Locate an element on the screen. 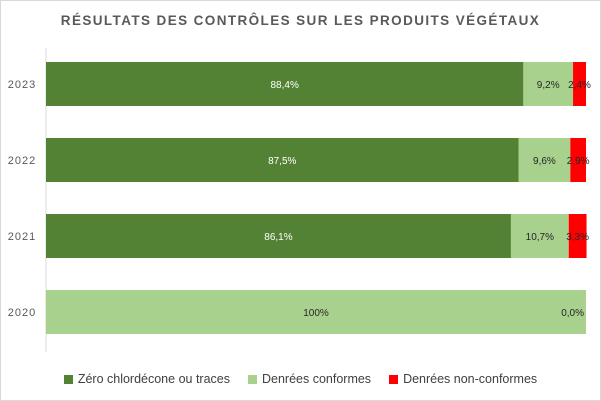 The image size is (601, 401). data-label: 10,7% is located at coordinates (540, 237).